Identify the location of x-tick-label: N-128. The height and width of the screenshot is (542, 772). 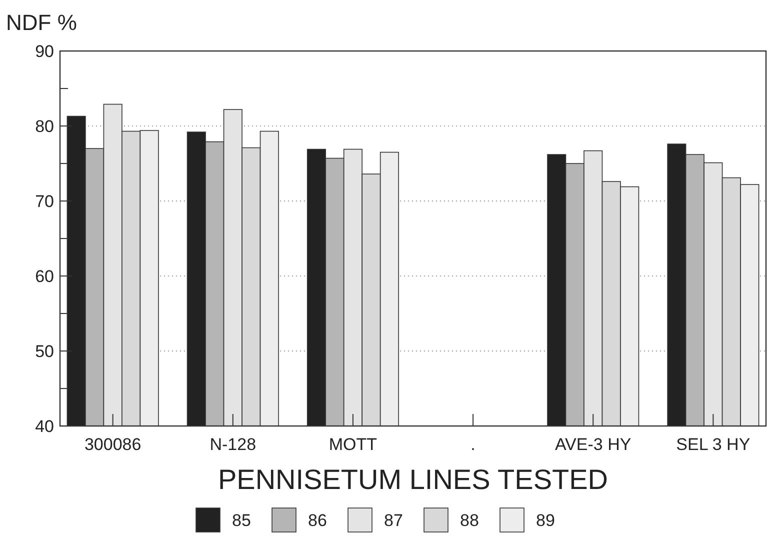
(233, 444).